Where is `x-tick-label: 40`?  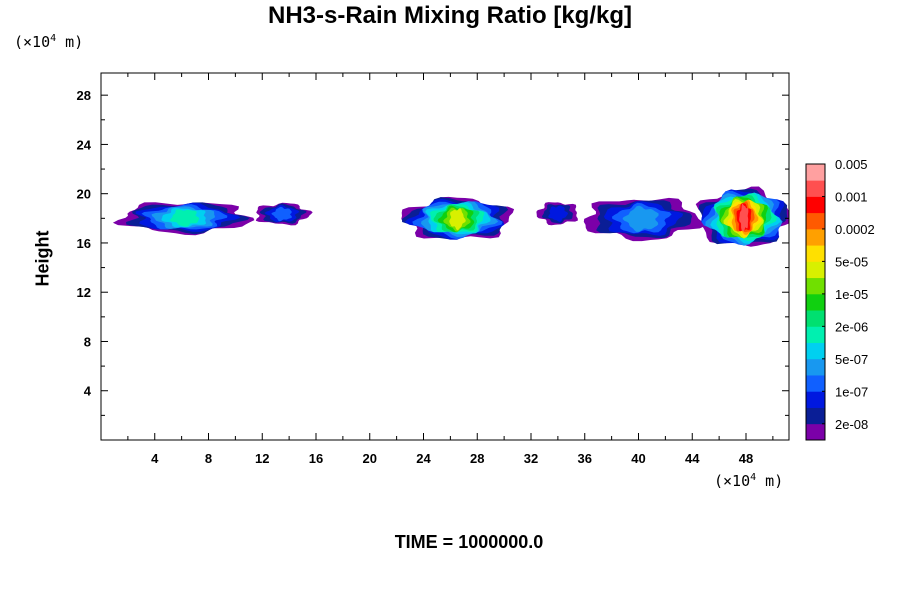 x-tick-label: 40 is located at coordinates (638, 458).